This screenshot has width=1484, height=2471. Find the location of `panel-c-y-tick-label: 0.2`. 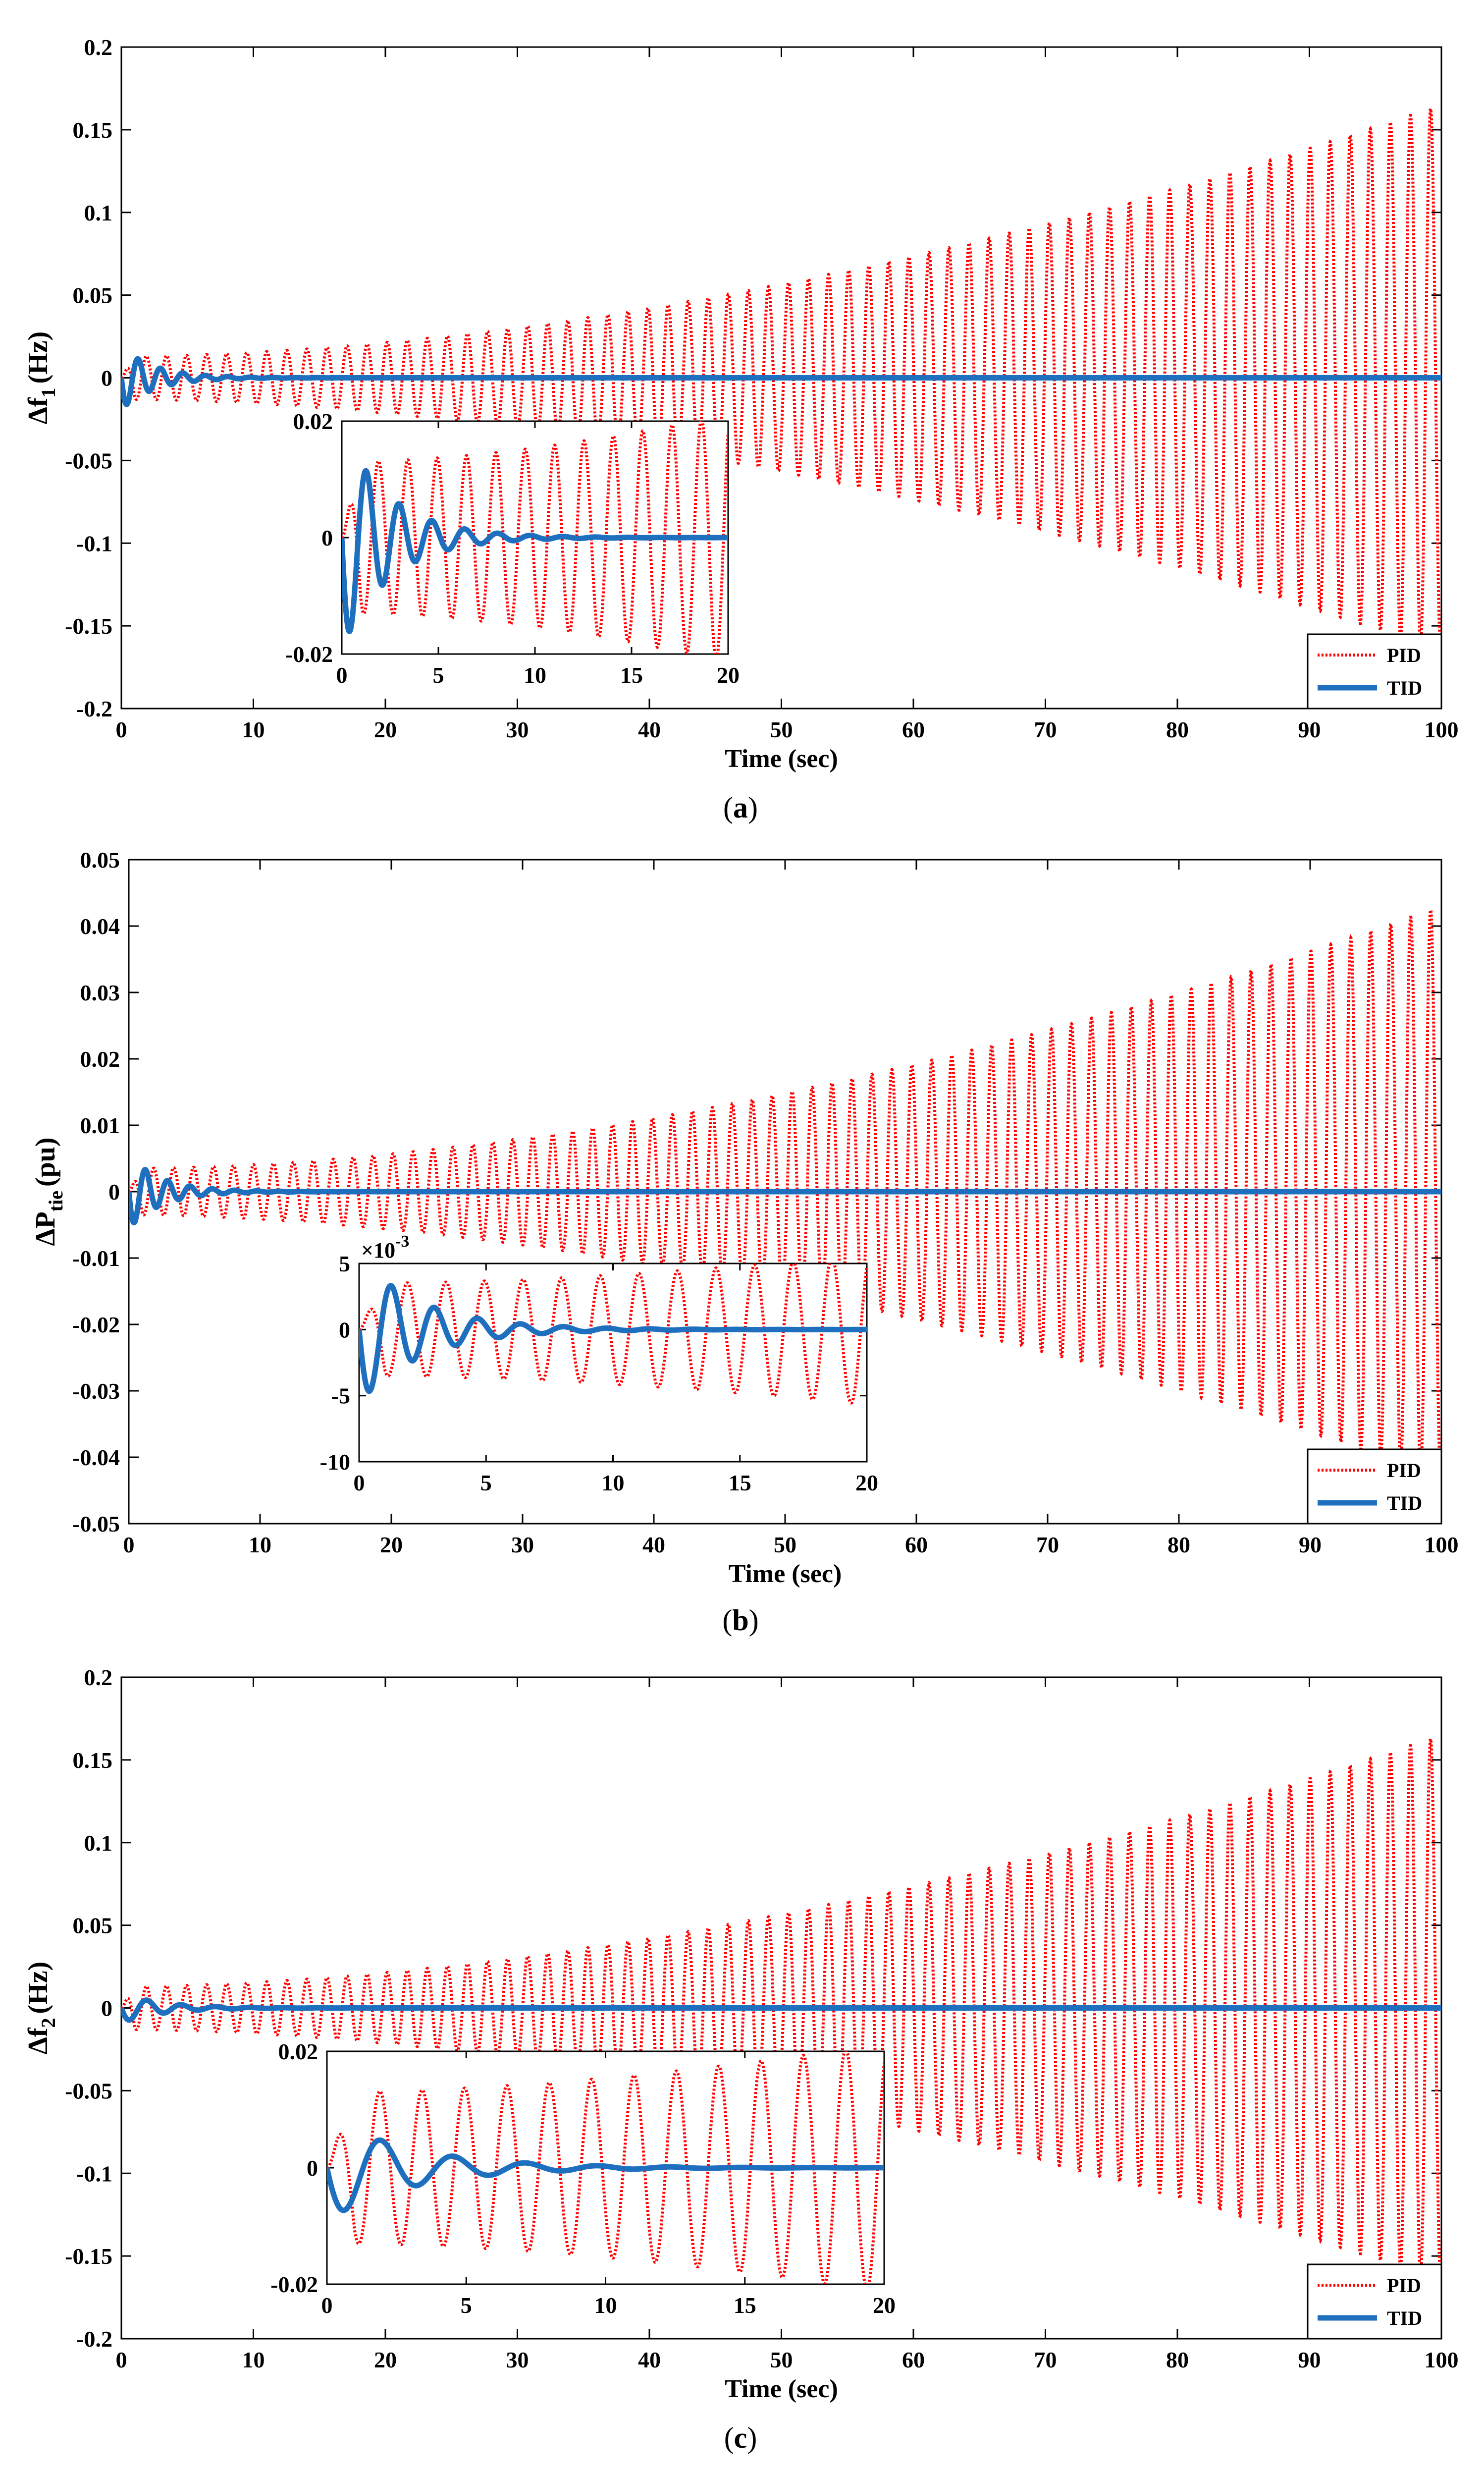

panel-c-y-tick-label: 0.2 is located at coordinates (98, 1677).